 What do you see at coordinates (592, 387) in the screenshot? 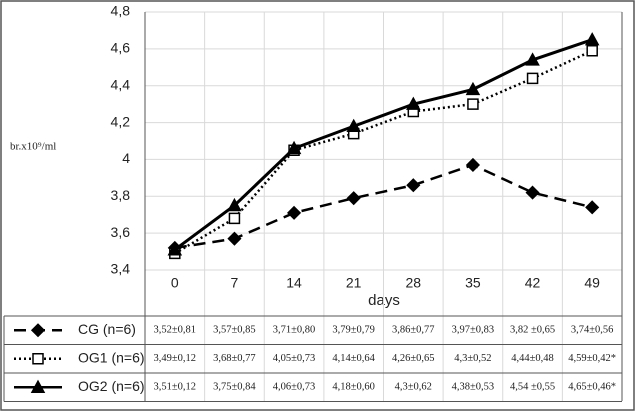
I see `table-cell: 4,65±0,46*` at bounding box center [592, 387].